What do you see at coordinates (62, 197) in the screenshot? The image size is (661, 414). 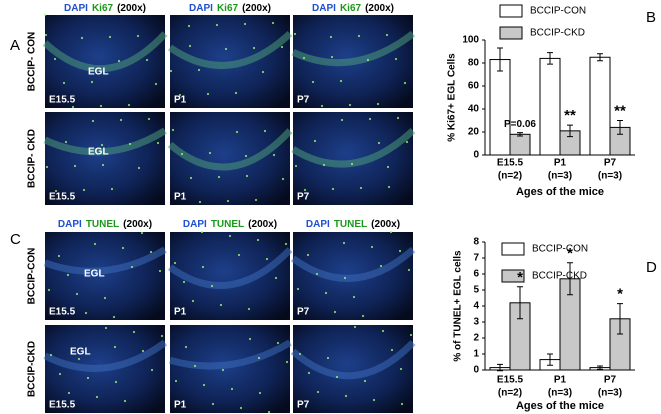 I see `stage-label: E15.5` at bounding box center [62, 197].